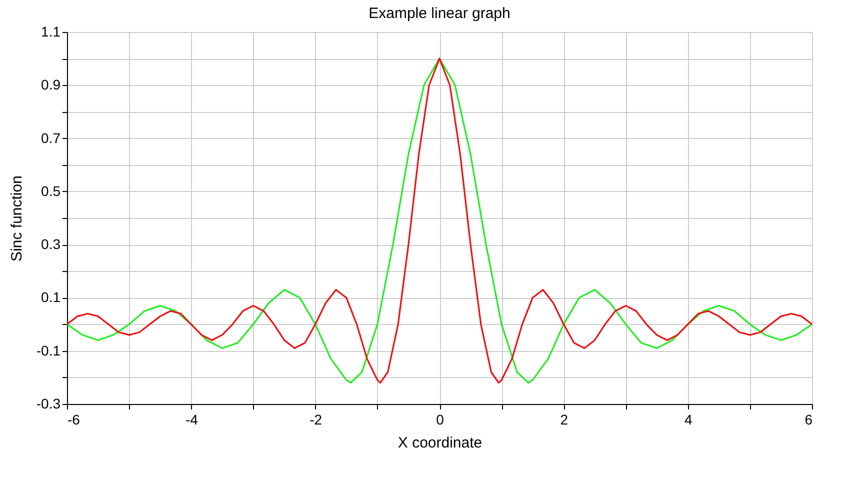 The height and width of the screenshot is (488, 859). Describe the element at coordinates (440, 420) in the screenshot. I see `x-tick-label: 0` at that location.